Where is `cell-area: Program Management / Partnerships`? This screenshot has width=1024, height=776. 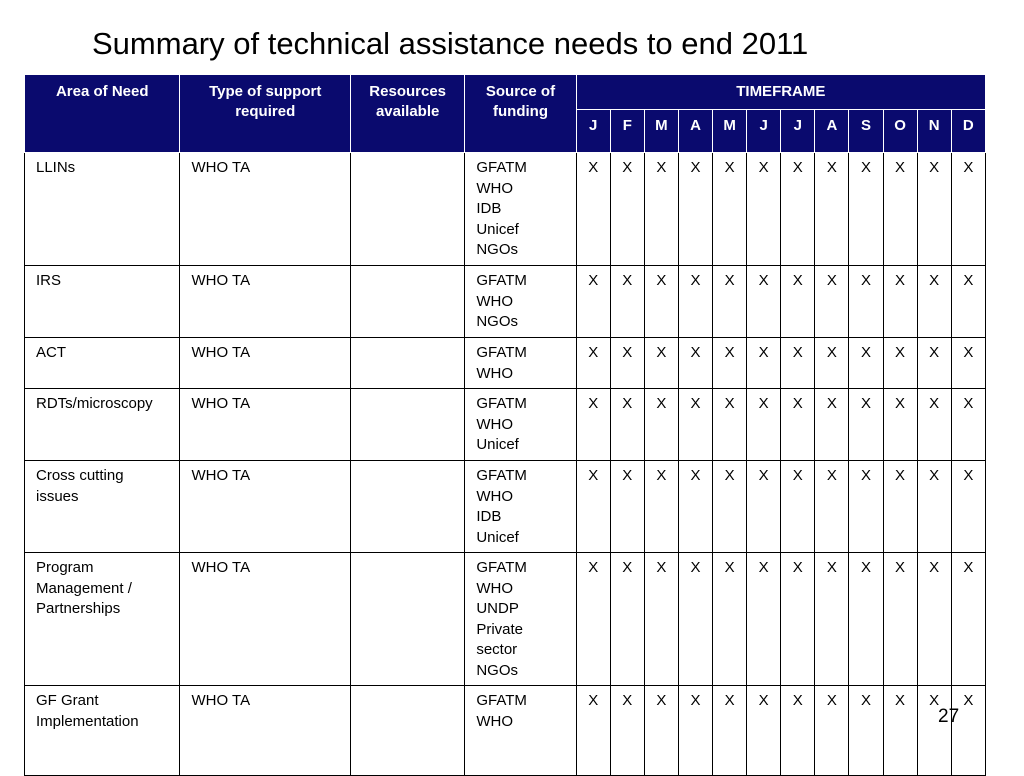
cell-area: Program Management / Partnerships is located at coordinates (102, 619).